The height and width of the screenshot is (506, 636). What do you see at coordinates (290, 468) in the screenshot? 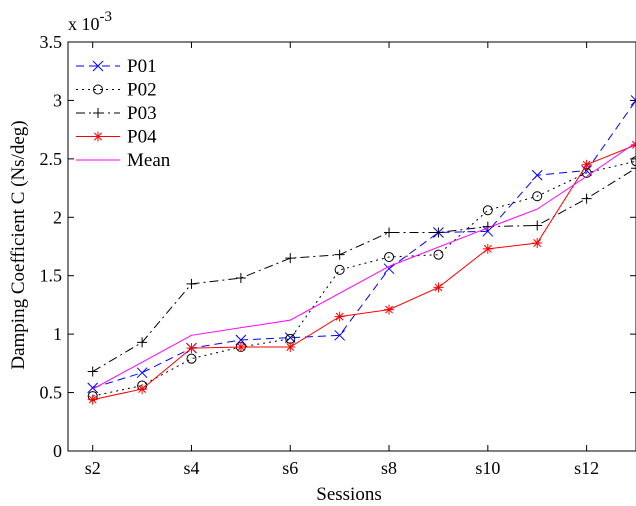
I see `x-tick-label: s6` at bounding box center [290, 468].